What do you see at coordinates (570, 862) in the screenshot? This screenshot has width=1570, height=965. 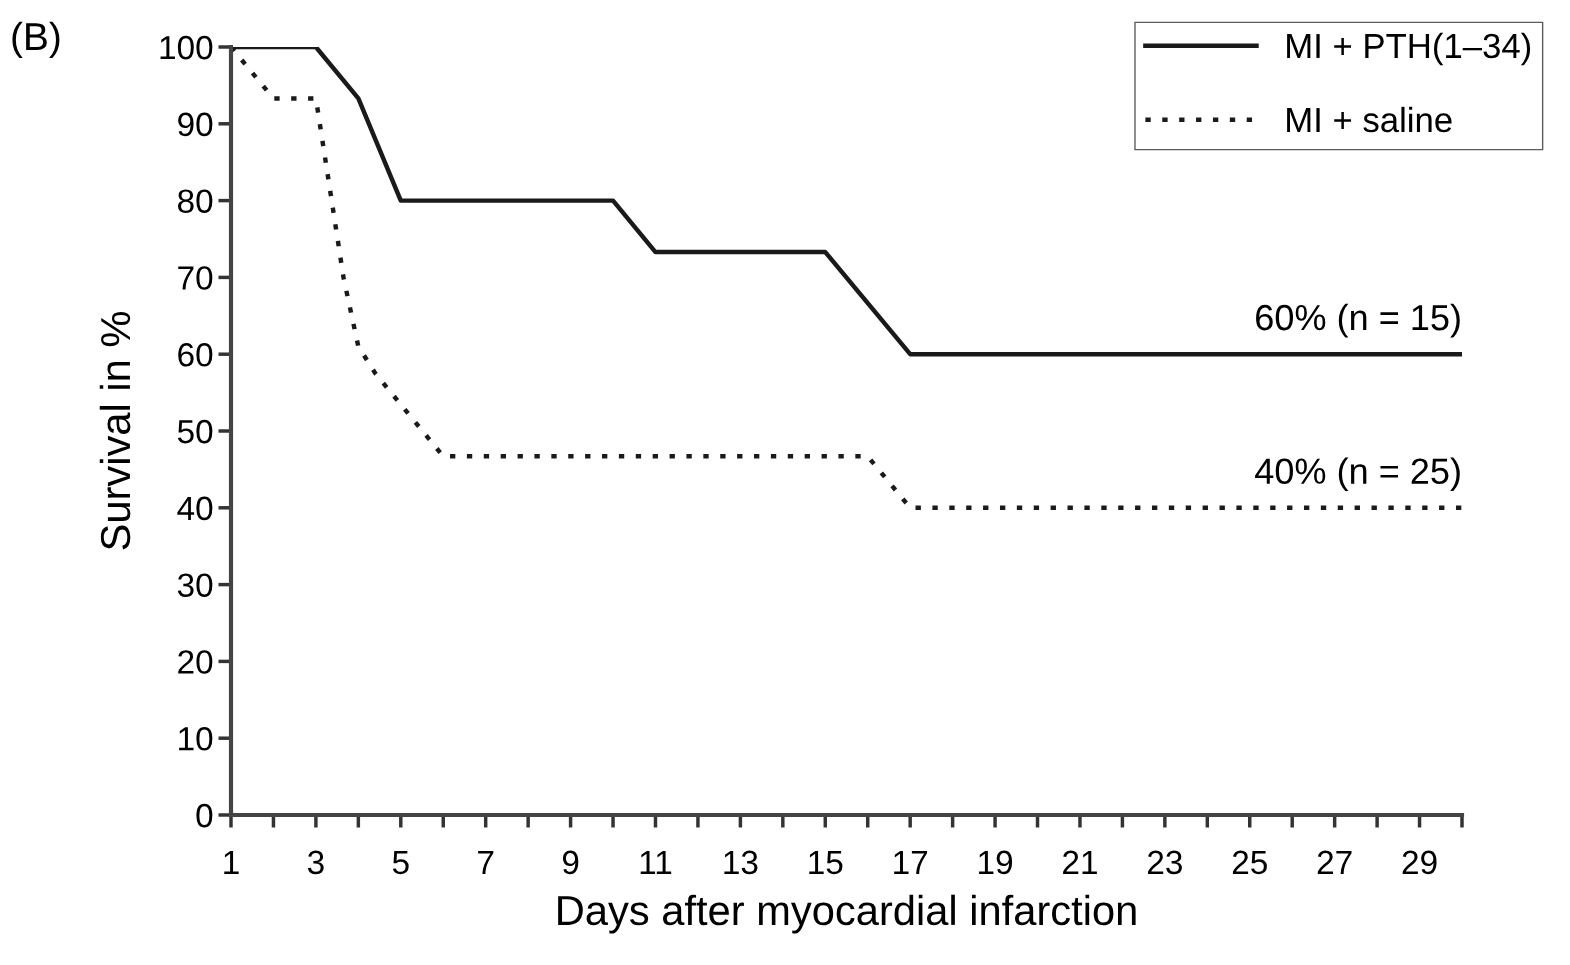 I see `x-tick-label: 9` at bounding box center [570, 862].